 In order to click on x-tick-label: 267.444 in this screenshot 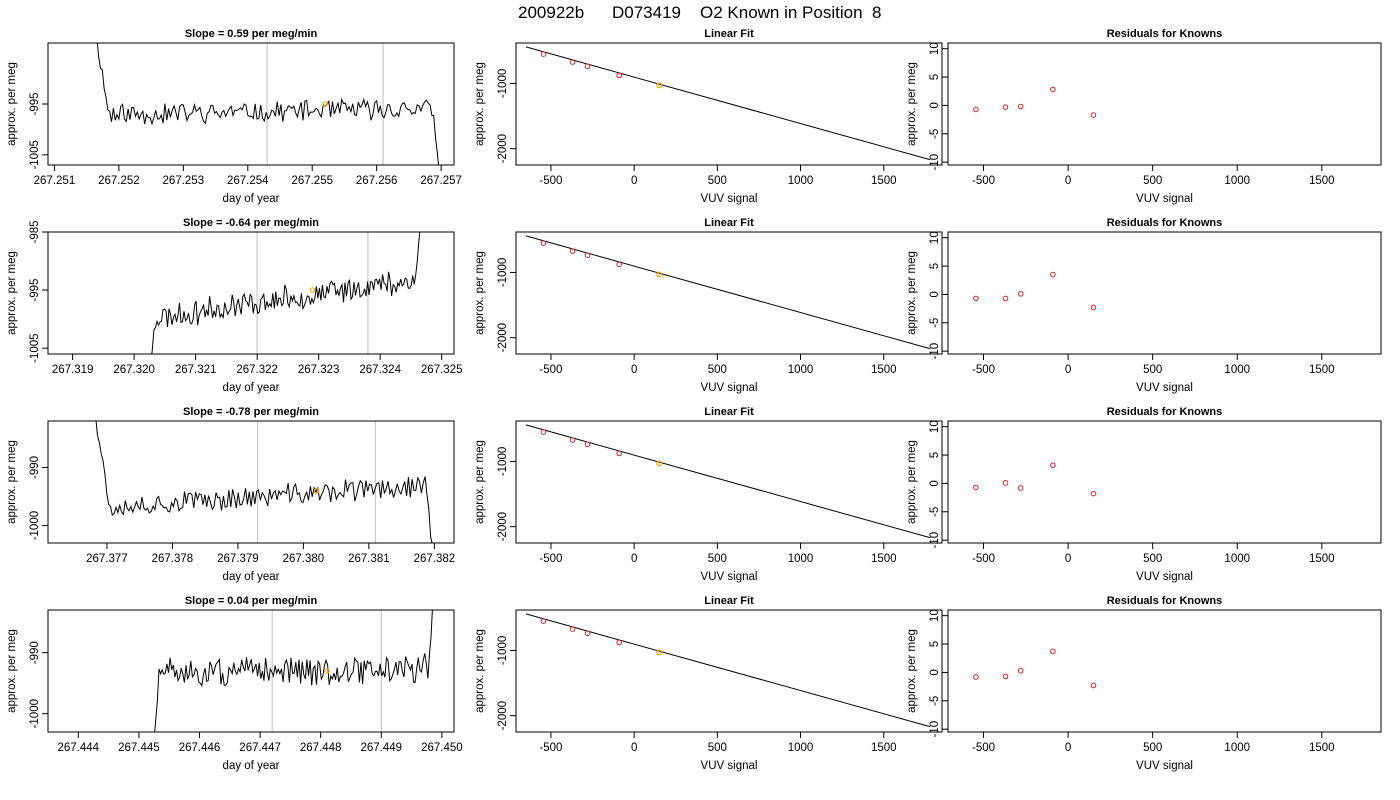, I will do `click(79, 748)`.